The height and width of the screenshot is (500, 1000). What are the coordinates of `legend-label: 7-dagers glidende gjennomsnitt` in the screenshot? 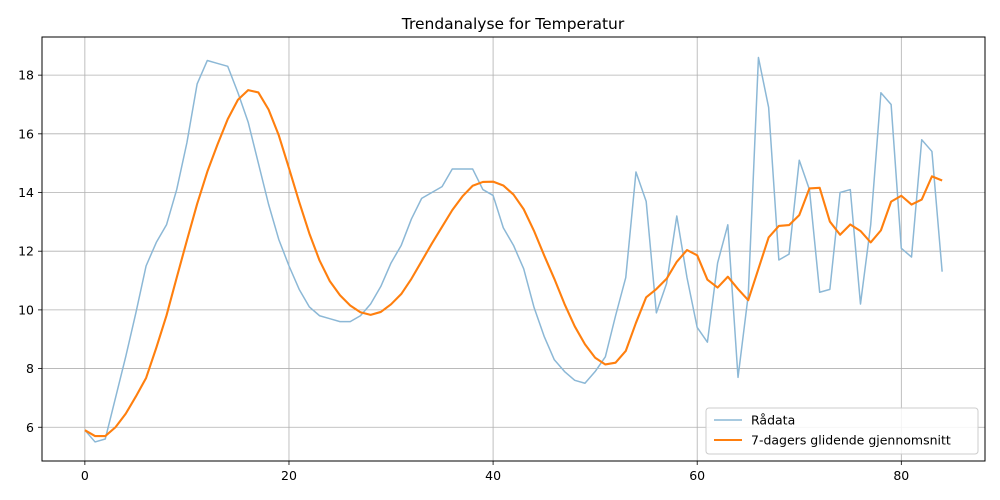 It's located at (851, 440).